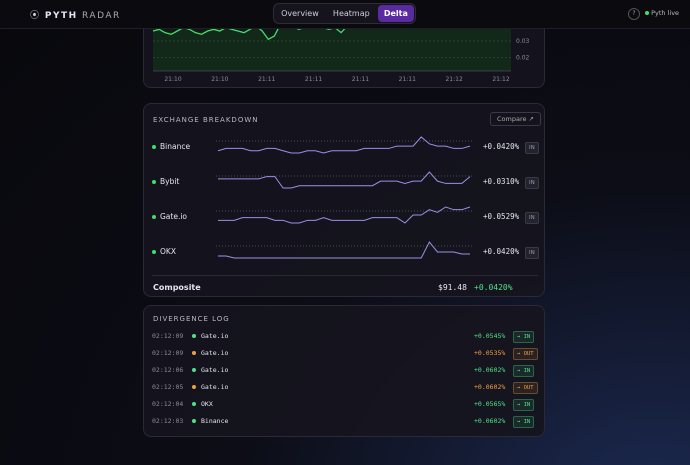  What do you see at coordinates (345, 275) in the screenshot?
I see `divider` at bounding box center [345, 275].